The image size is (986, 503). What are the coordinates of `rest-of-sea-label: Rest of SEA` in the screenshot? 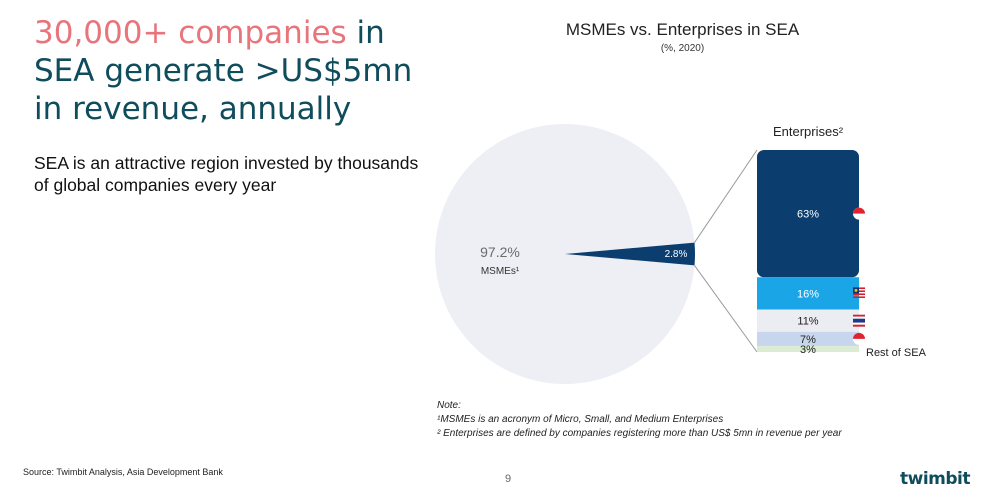 It's located at (896, 353).